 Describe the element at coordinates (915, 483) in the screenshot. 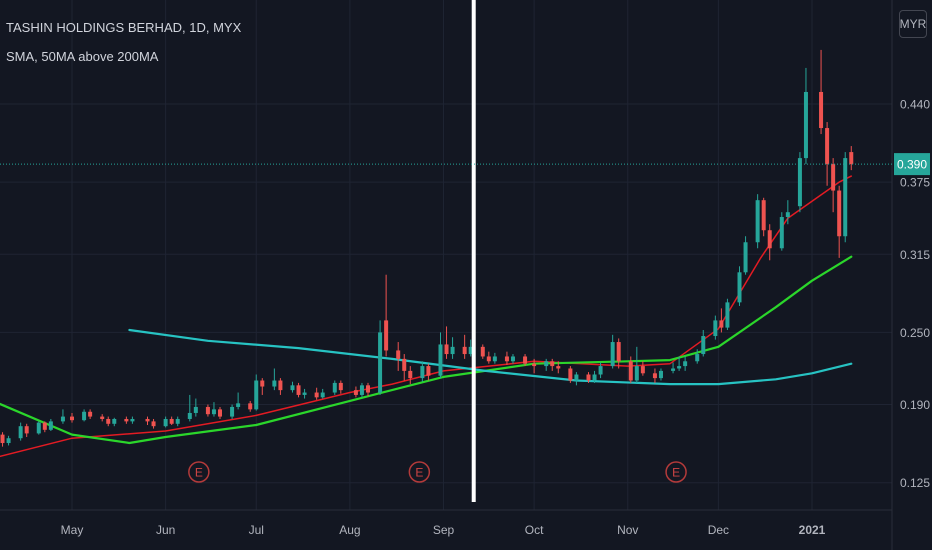

I see `y-tick-label: 0.125` at that location.